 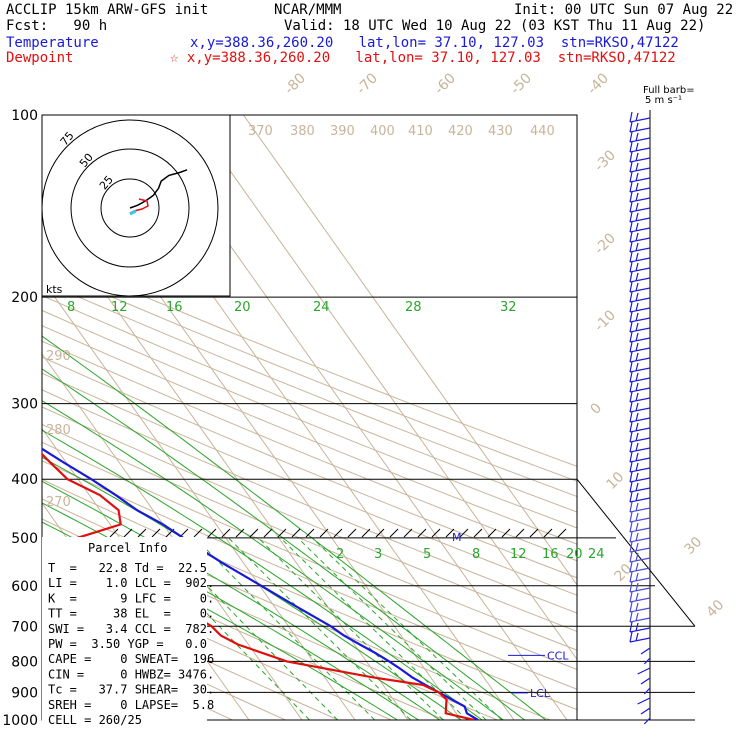 What do you see at coordinates (302, 131) in the screenshot?
I see `theta-label: 380` at bounding box center [302, 131].